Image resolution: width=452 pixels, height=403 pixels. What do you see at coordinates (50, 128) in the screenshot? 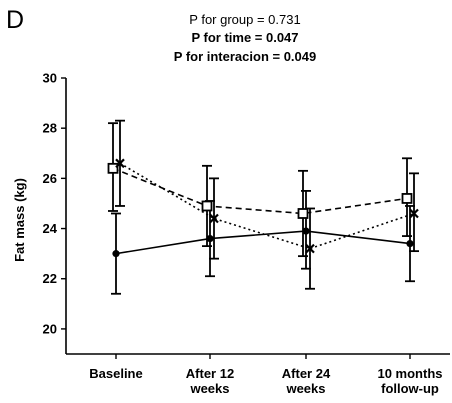
I see `y-tick-label: 28` at bounding box center [50, 128].